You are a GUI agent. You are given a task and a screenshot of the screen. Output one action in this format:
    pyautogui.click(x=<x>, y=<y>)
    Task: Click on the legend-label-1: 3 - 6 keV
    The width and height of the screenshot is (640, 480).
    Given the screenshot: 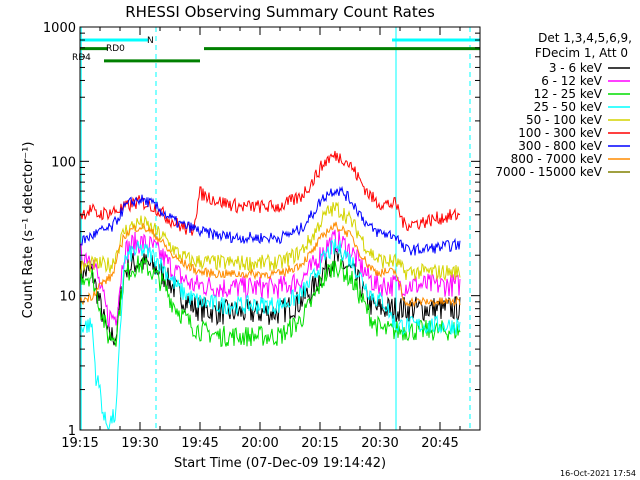 What is the action you would take?
    pyautogui.click(x=576, y=68)
    